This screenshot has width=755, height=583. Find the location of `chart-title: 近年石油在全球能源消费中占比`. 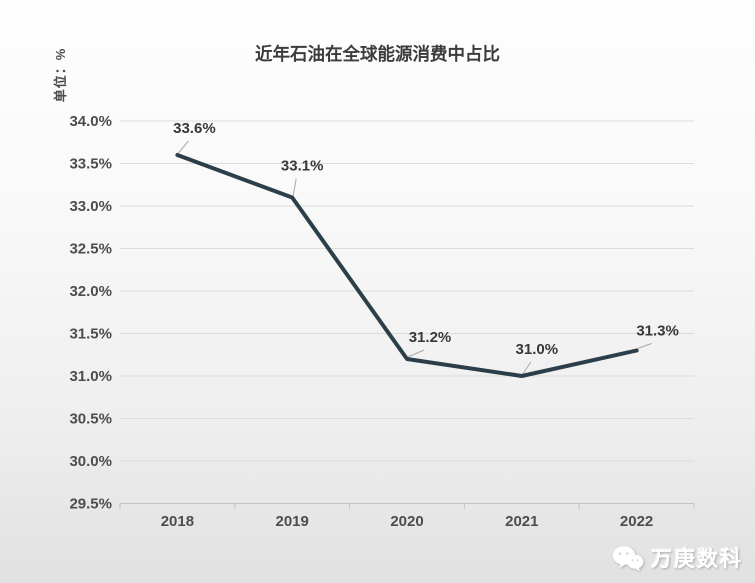

chart-title: 近年石油在全球能源消费中占比 is located at coordinates (377, 54).